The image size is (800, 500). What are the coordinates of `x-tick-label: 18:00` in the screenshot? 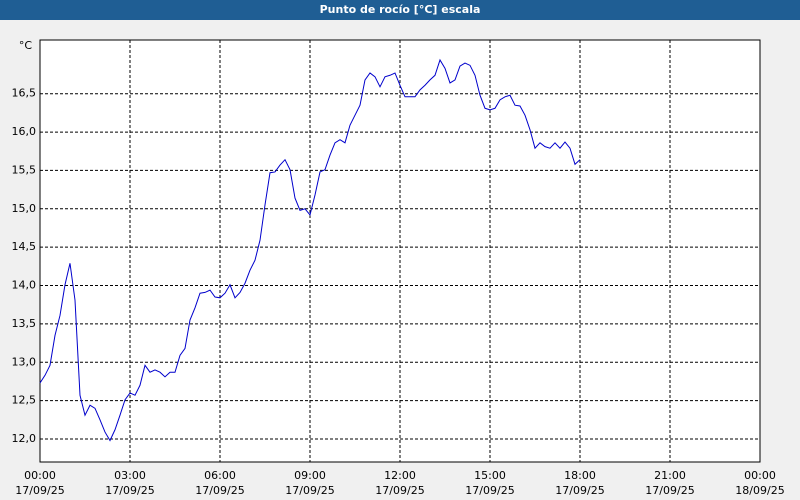 It's located at (580, 475).